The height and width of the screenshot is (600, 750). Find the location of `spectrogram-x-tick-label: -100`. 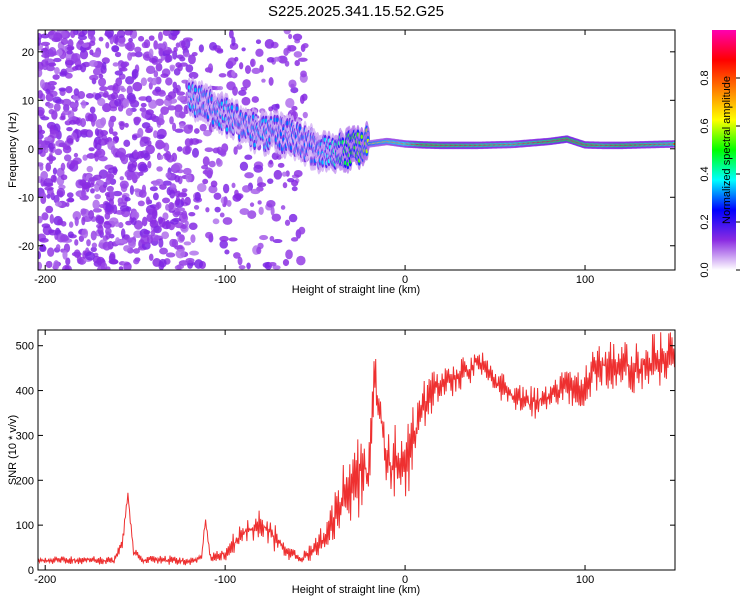

spectrogram-x-tick-label: -100 is located at coordinates (225, 280).